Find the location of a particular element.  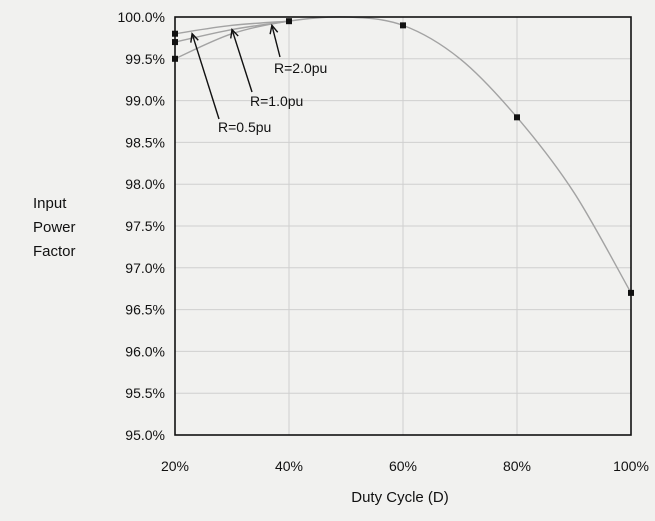

y-tick-label: 96.5% is located at coordinates (145, 310).